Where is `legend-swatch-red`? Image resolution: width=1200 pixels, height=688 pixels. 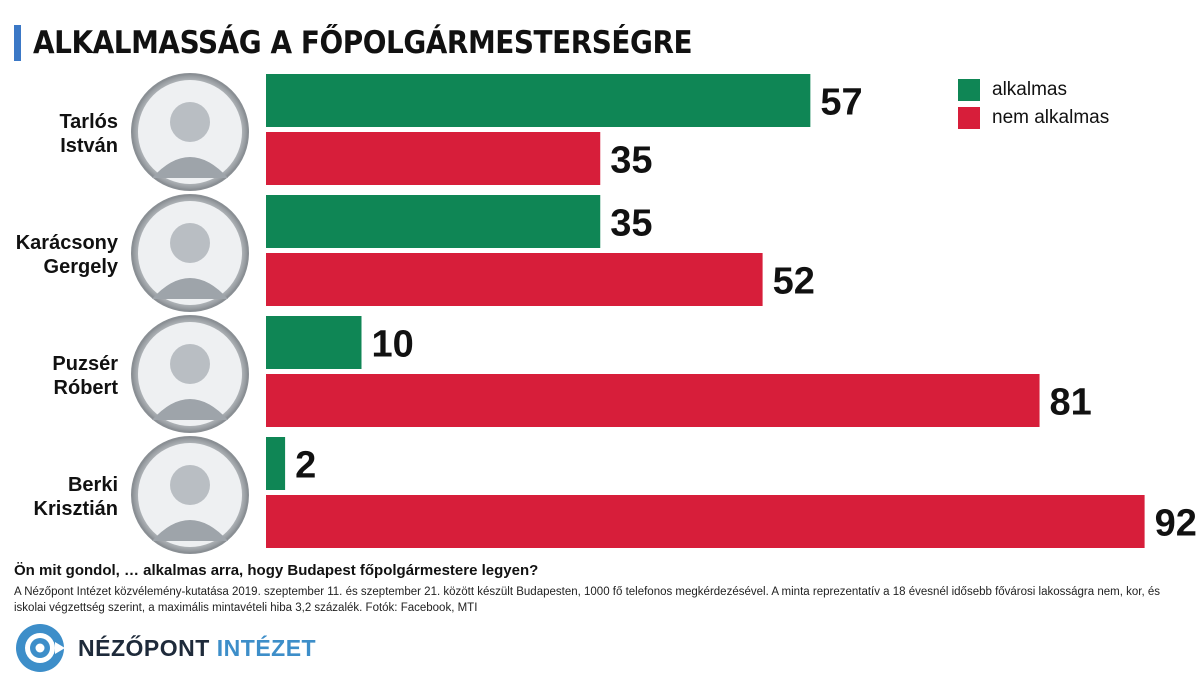 legend-swatch-red is located at coordinates (969, 118).